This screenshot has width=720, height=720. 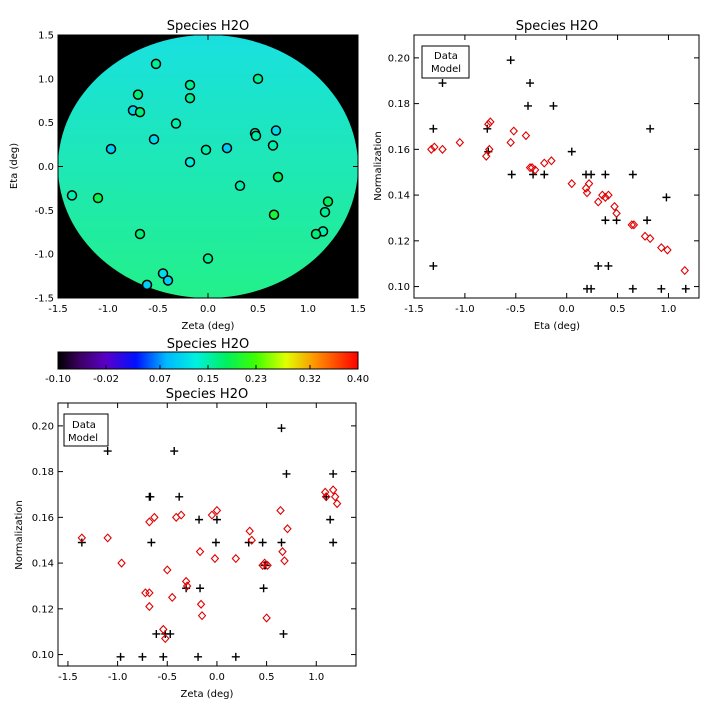 What do you see at coordinates (43, 426) in the screenshot?
I see `zeta-y-tick-label: 0.20` at bounding box center [43, 426].